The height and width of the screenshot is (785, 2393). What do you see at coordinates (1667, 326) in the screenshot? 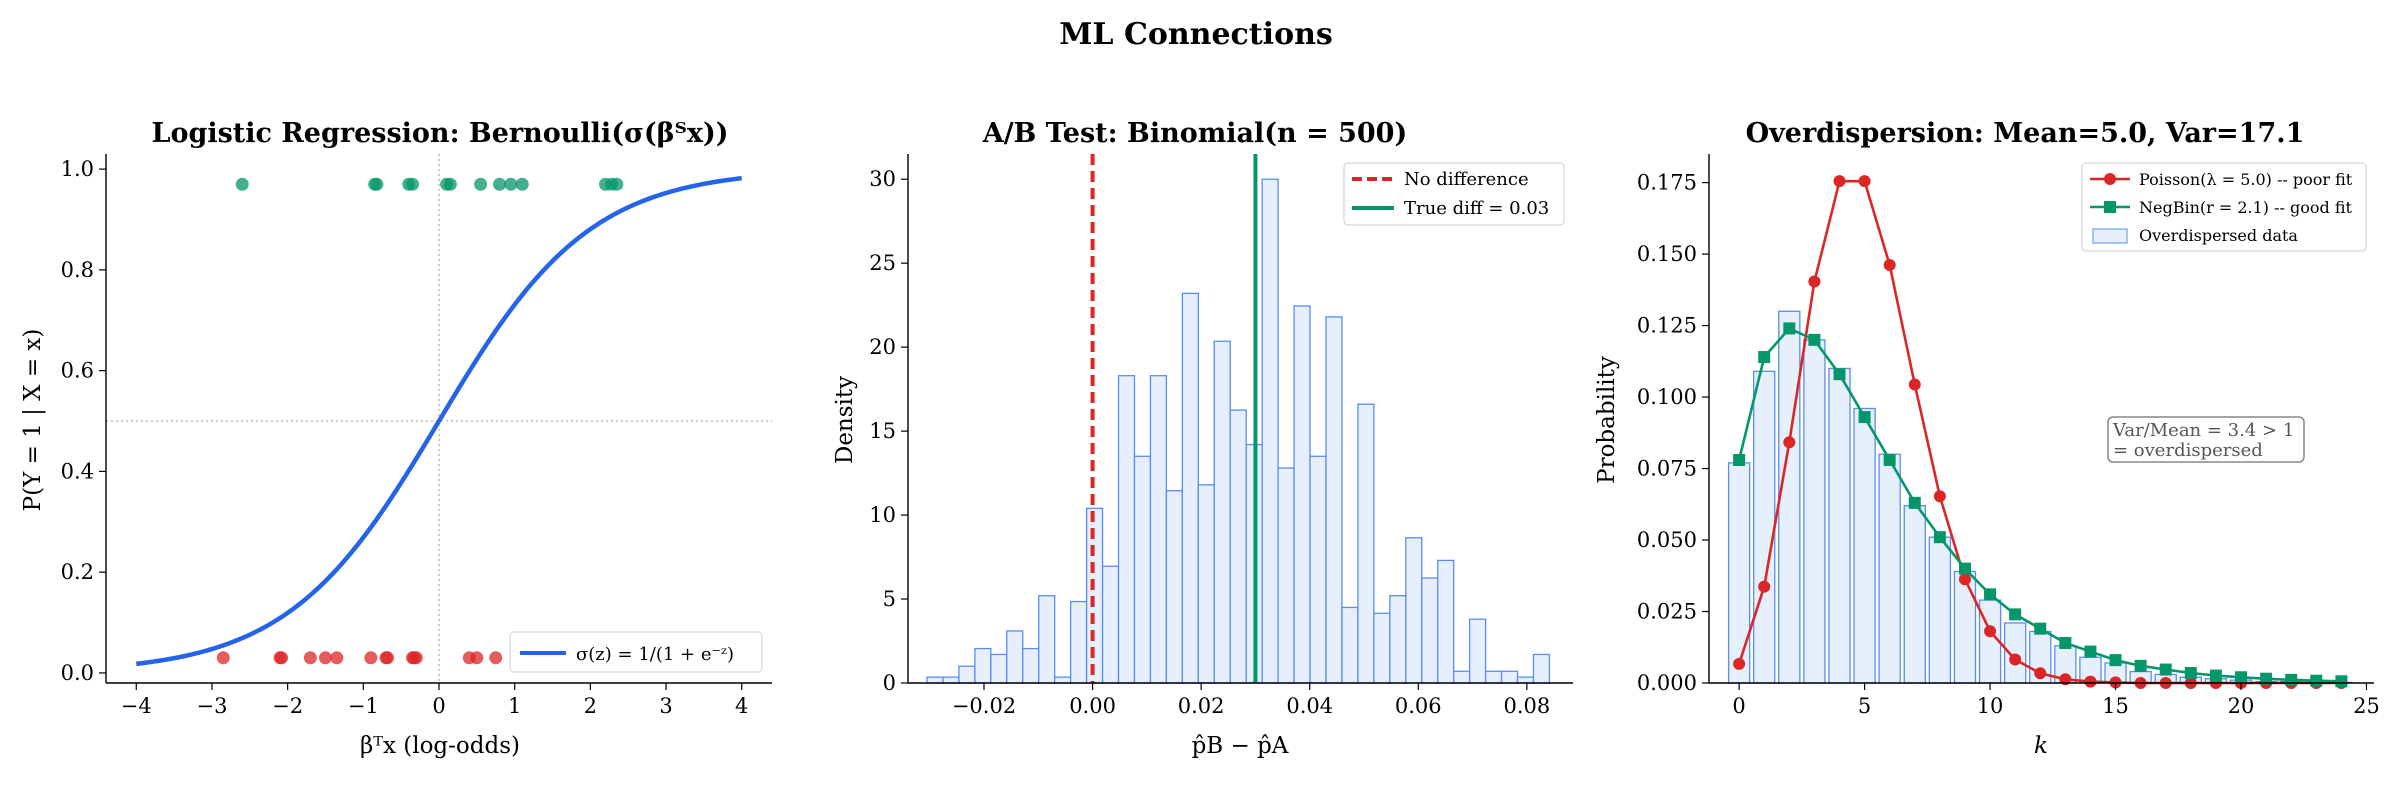
I see `overdispersion-y-tick-label: 0.125` at bounding box center [1667, 326].